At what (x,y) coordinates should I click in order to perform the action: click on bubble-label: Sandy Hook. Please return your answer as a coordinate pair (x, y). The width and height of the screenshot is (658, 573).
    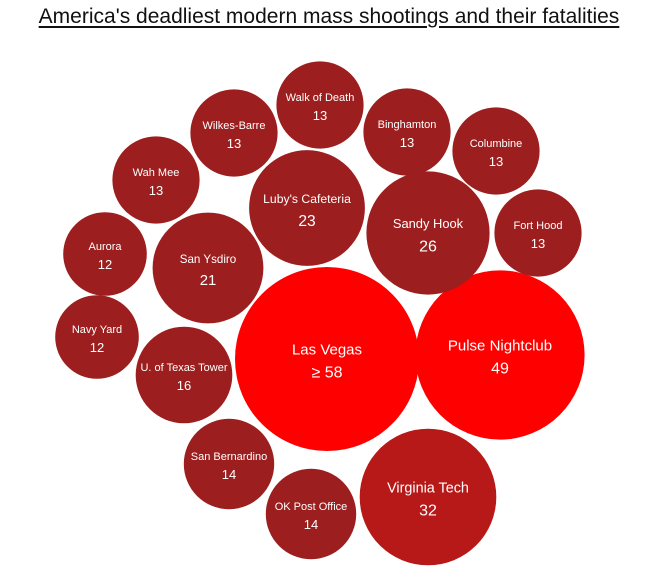
    Looking at the image, I should click on (428, 223).